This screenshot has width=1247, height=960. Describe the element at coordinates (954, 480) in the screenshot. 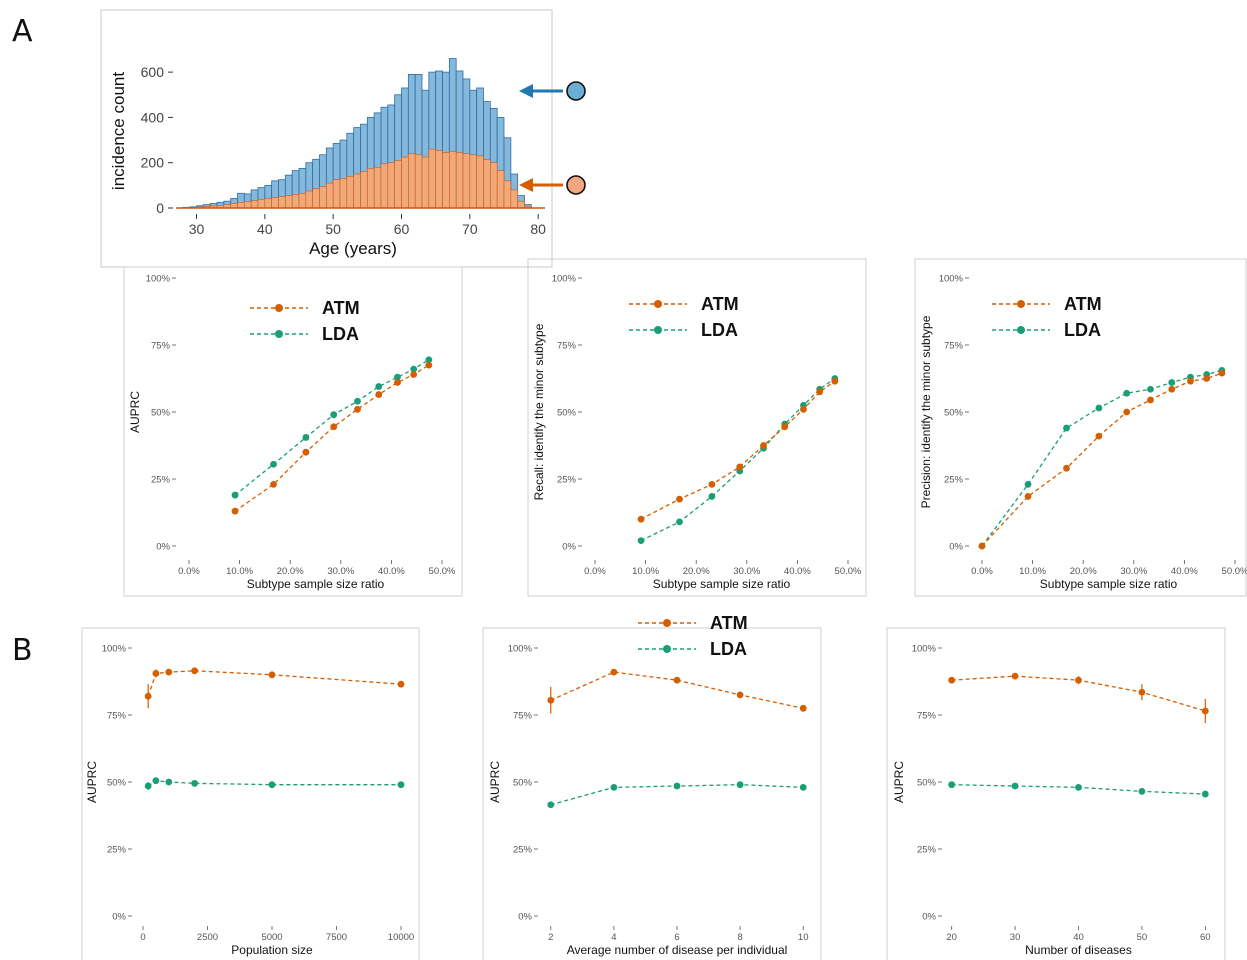

I see `precision-vs-ratio-y-tick-label: 25%` at that location.